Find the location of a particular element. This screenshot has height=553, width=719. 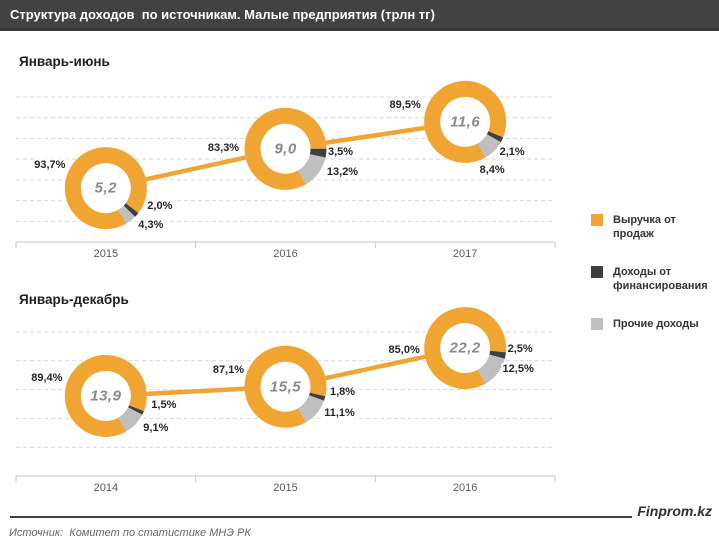

donut-total-2015: 15,5 is located at coordinates (285, 387).